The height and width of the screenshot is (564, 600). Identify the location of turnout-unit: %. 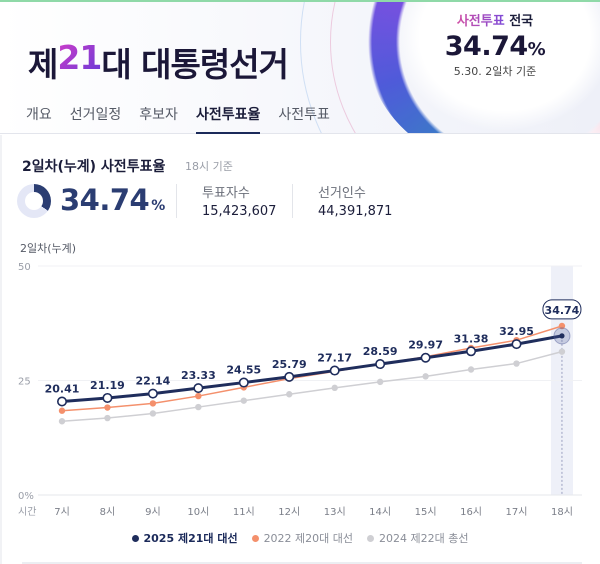
(536, 49).